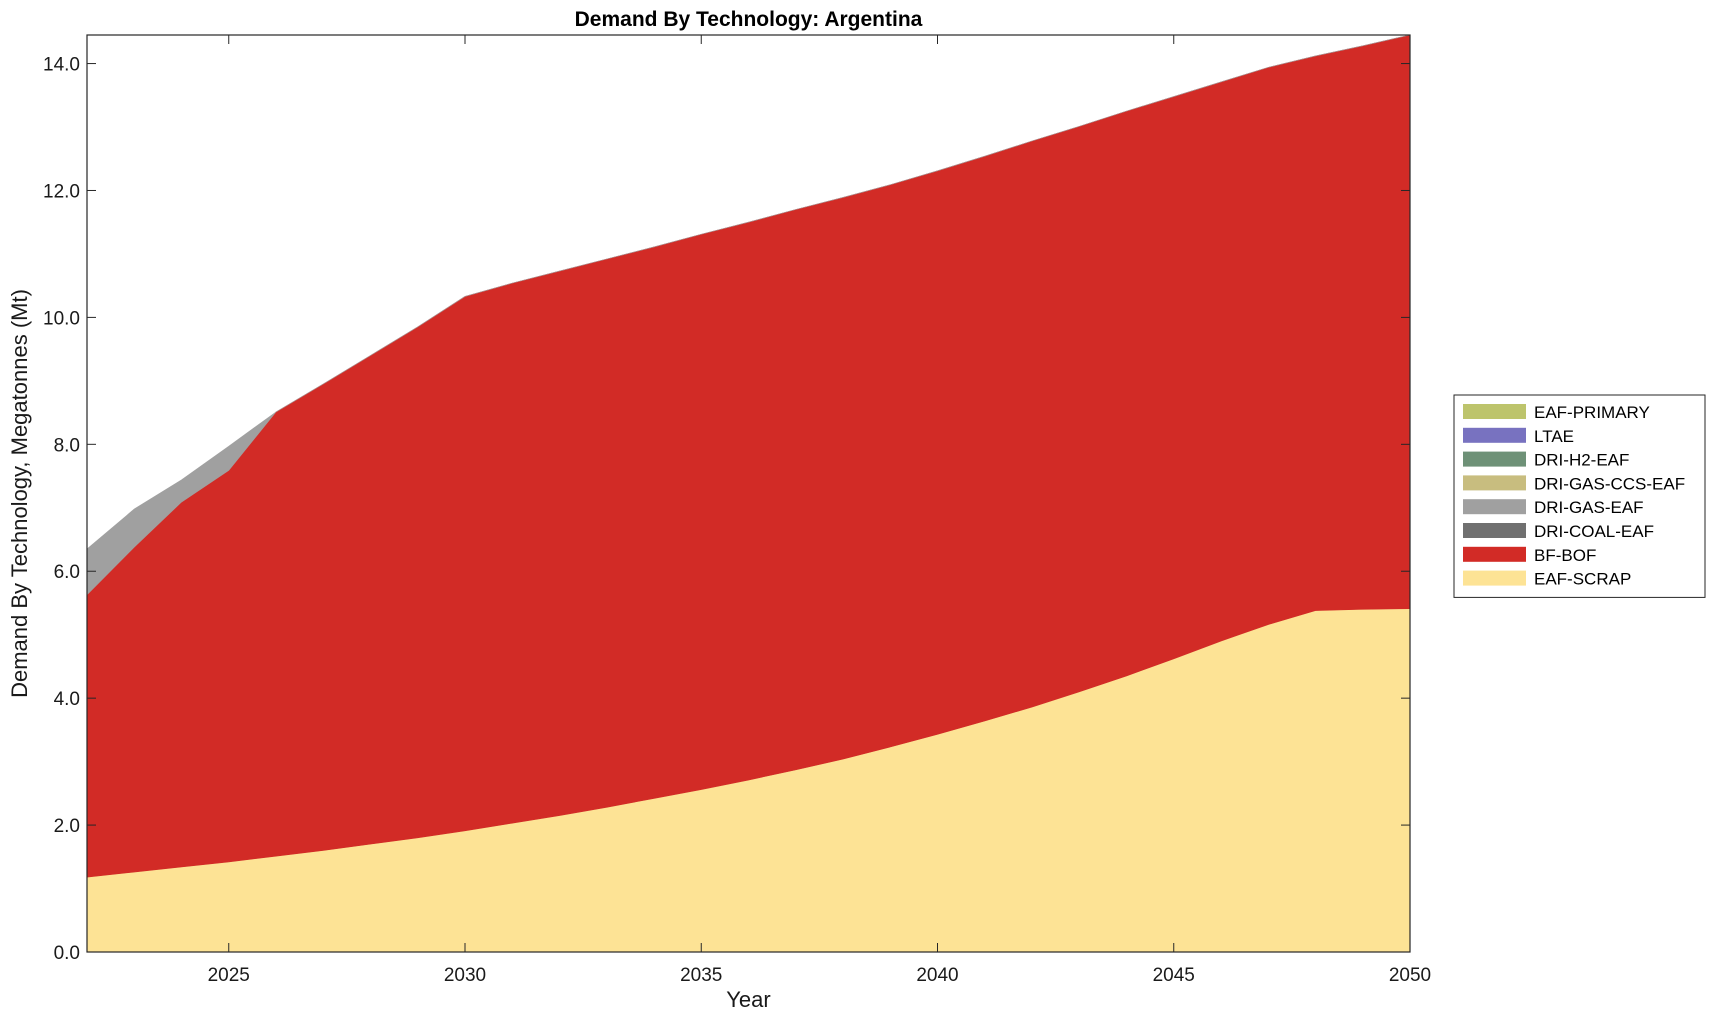  Describe the element at coordinates (1554, 436) in the screenshot. I see `legend-label-ltae: LTAE` at that location.